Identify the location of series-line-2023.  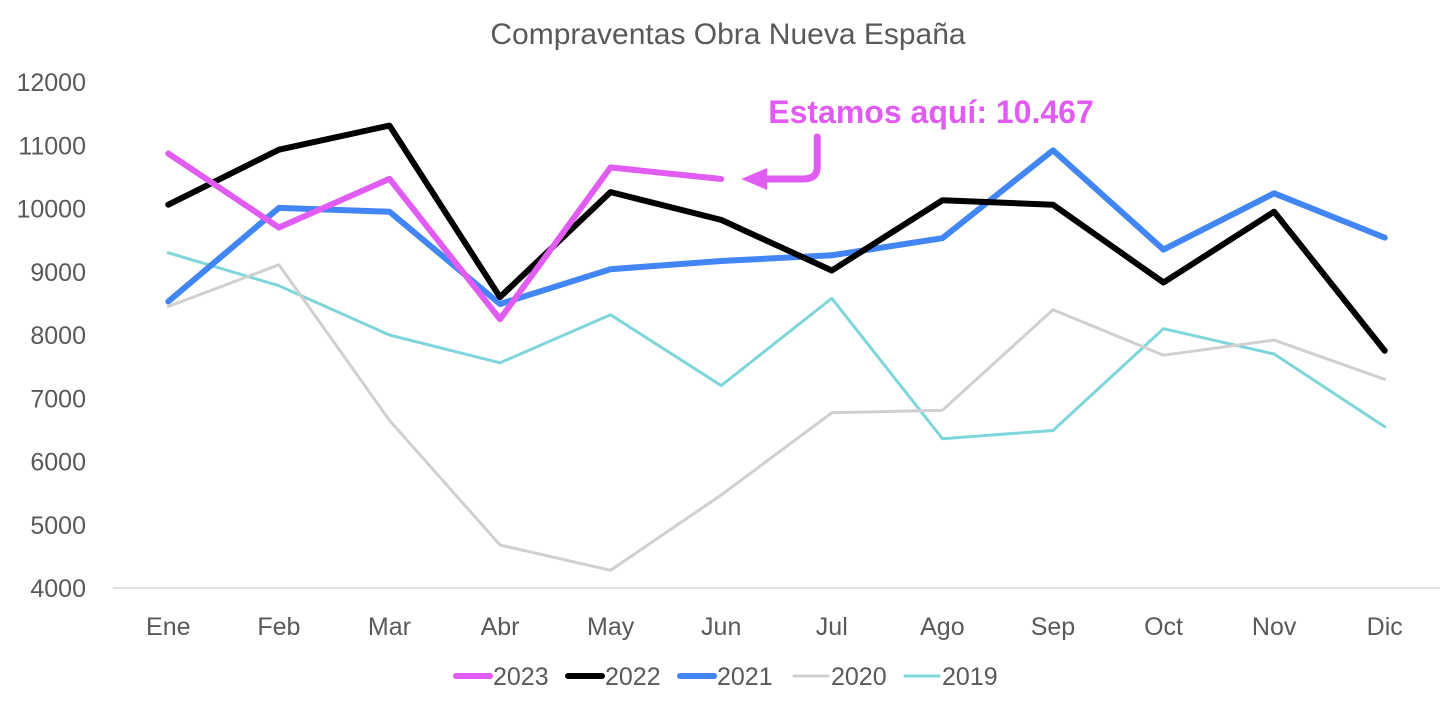
(445, 236).